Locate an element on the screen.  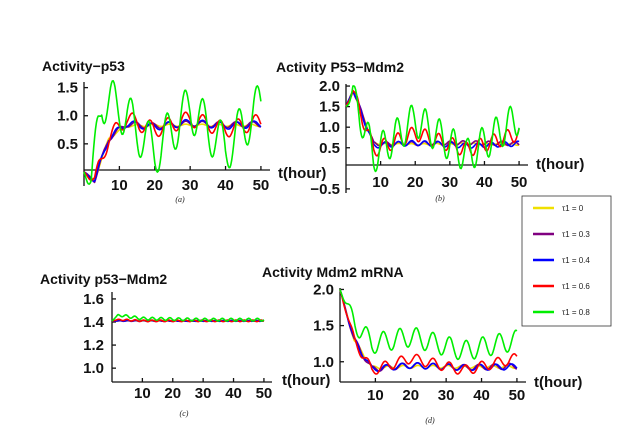
series-line-t0 is located at coordinates (428, 329).